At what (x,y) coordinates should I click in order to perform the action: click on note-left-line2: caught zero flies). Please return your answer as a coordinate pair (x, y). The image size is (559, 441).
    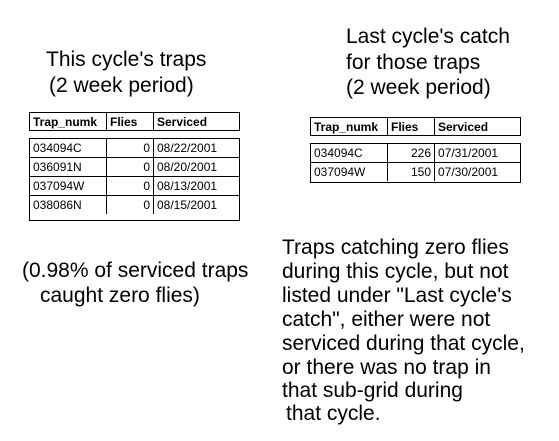
    Looking at the image, I should click on (120, 295).